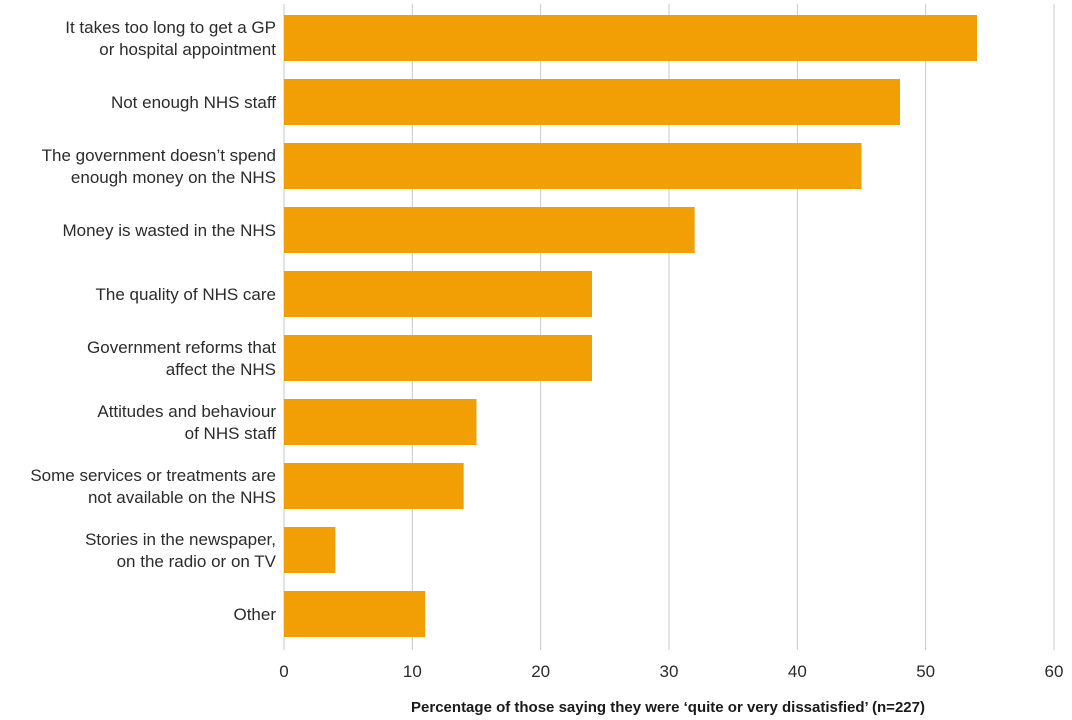 This screenshot has height=720, width=1072. Describe the element at coordinates (186, 294) in the screenshot. I see `category-label: The quality of NHS care` at that location.